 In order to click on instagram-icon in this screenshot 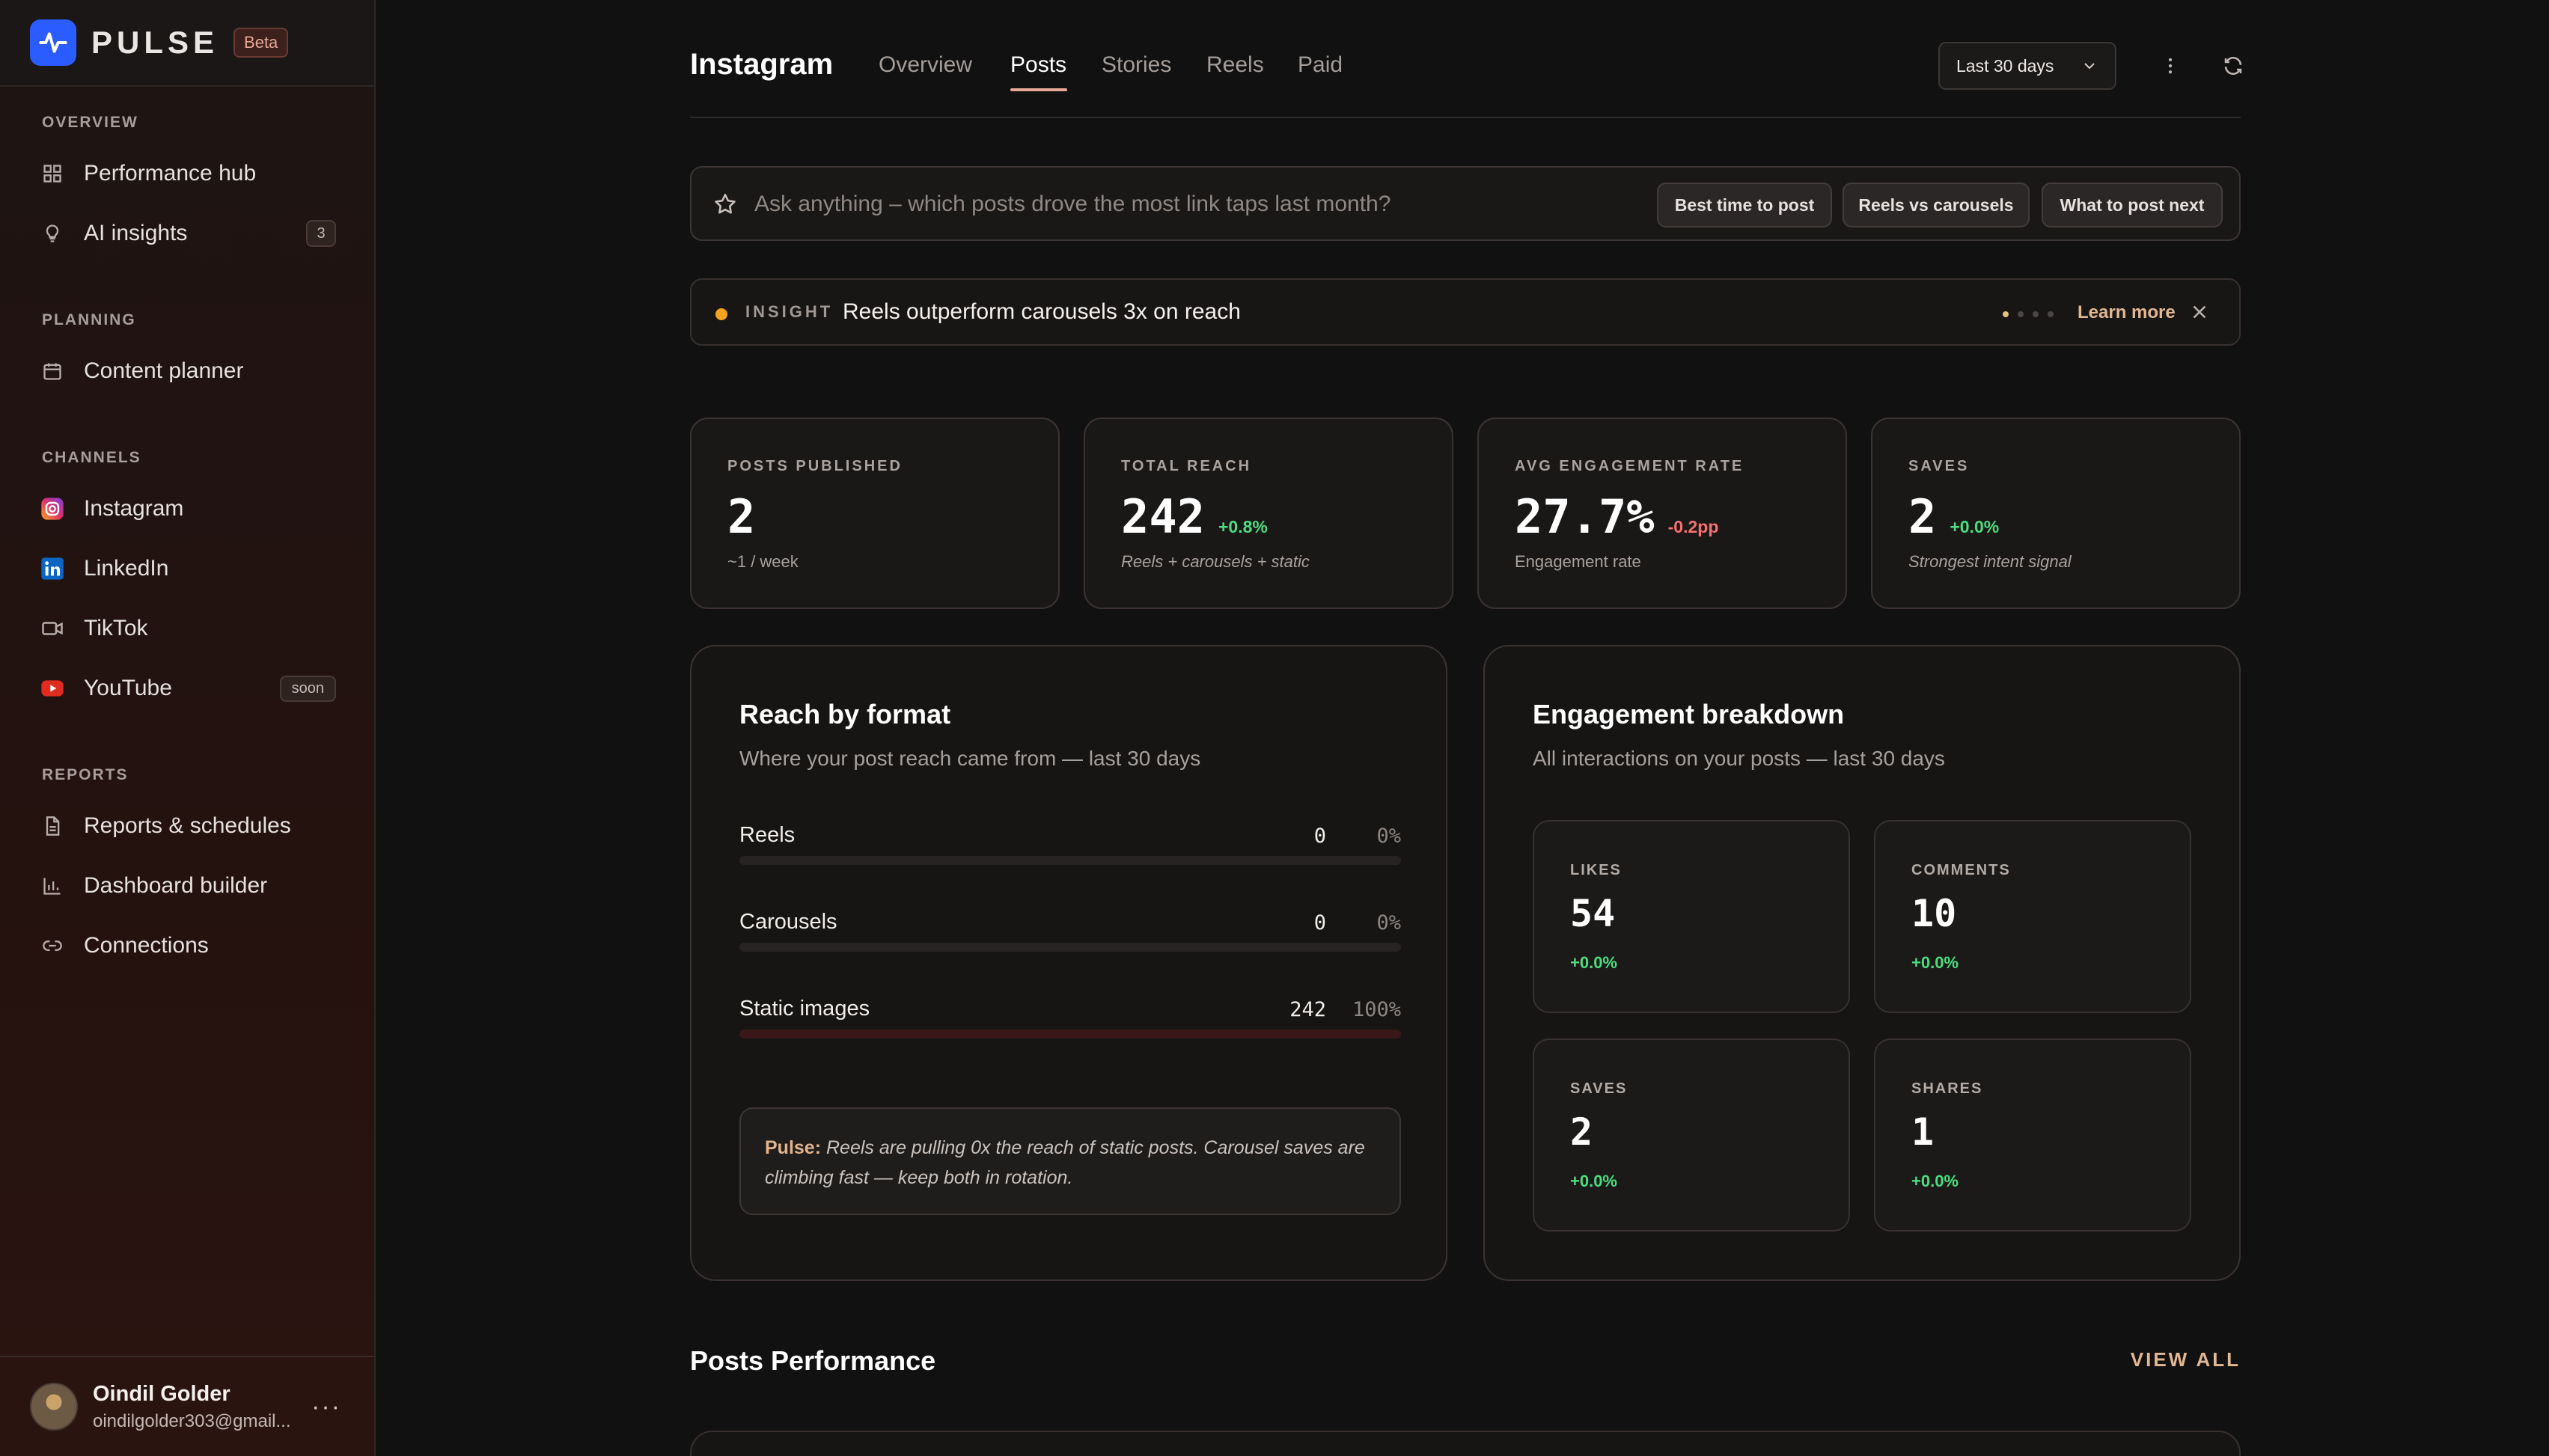, I will do `click(52, 509)`.